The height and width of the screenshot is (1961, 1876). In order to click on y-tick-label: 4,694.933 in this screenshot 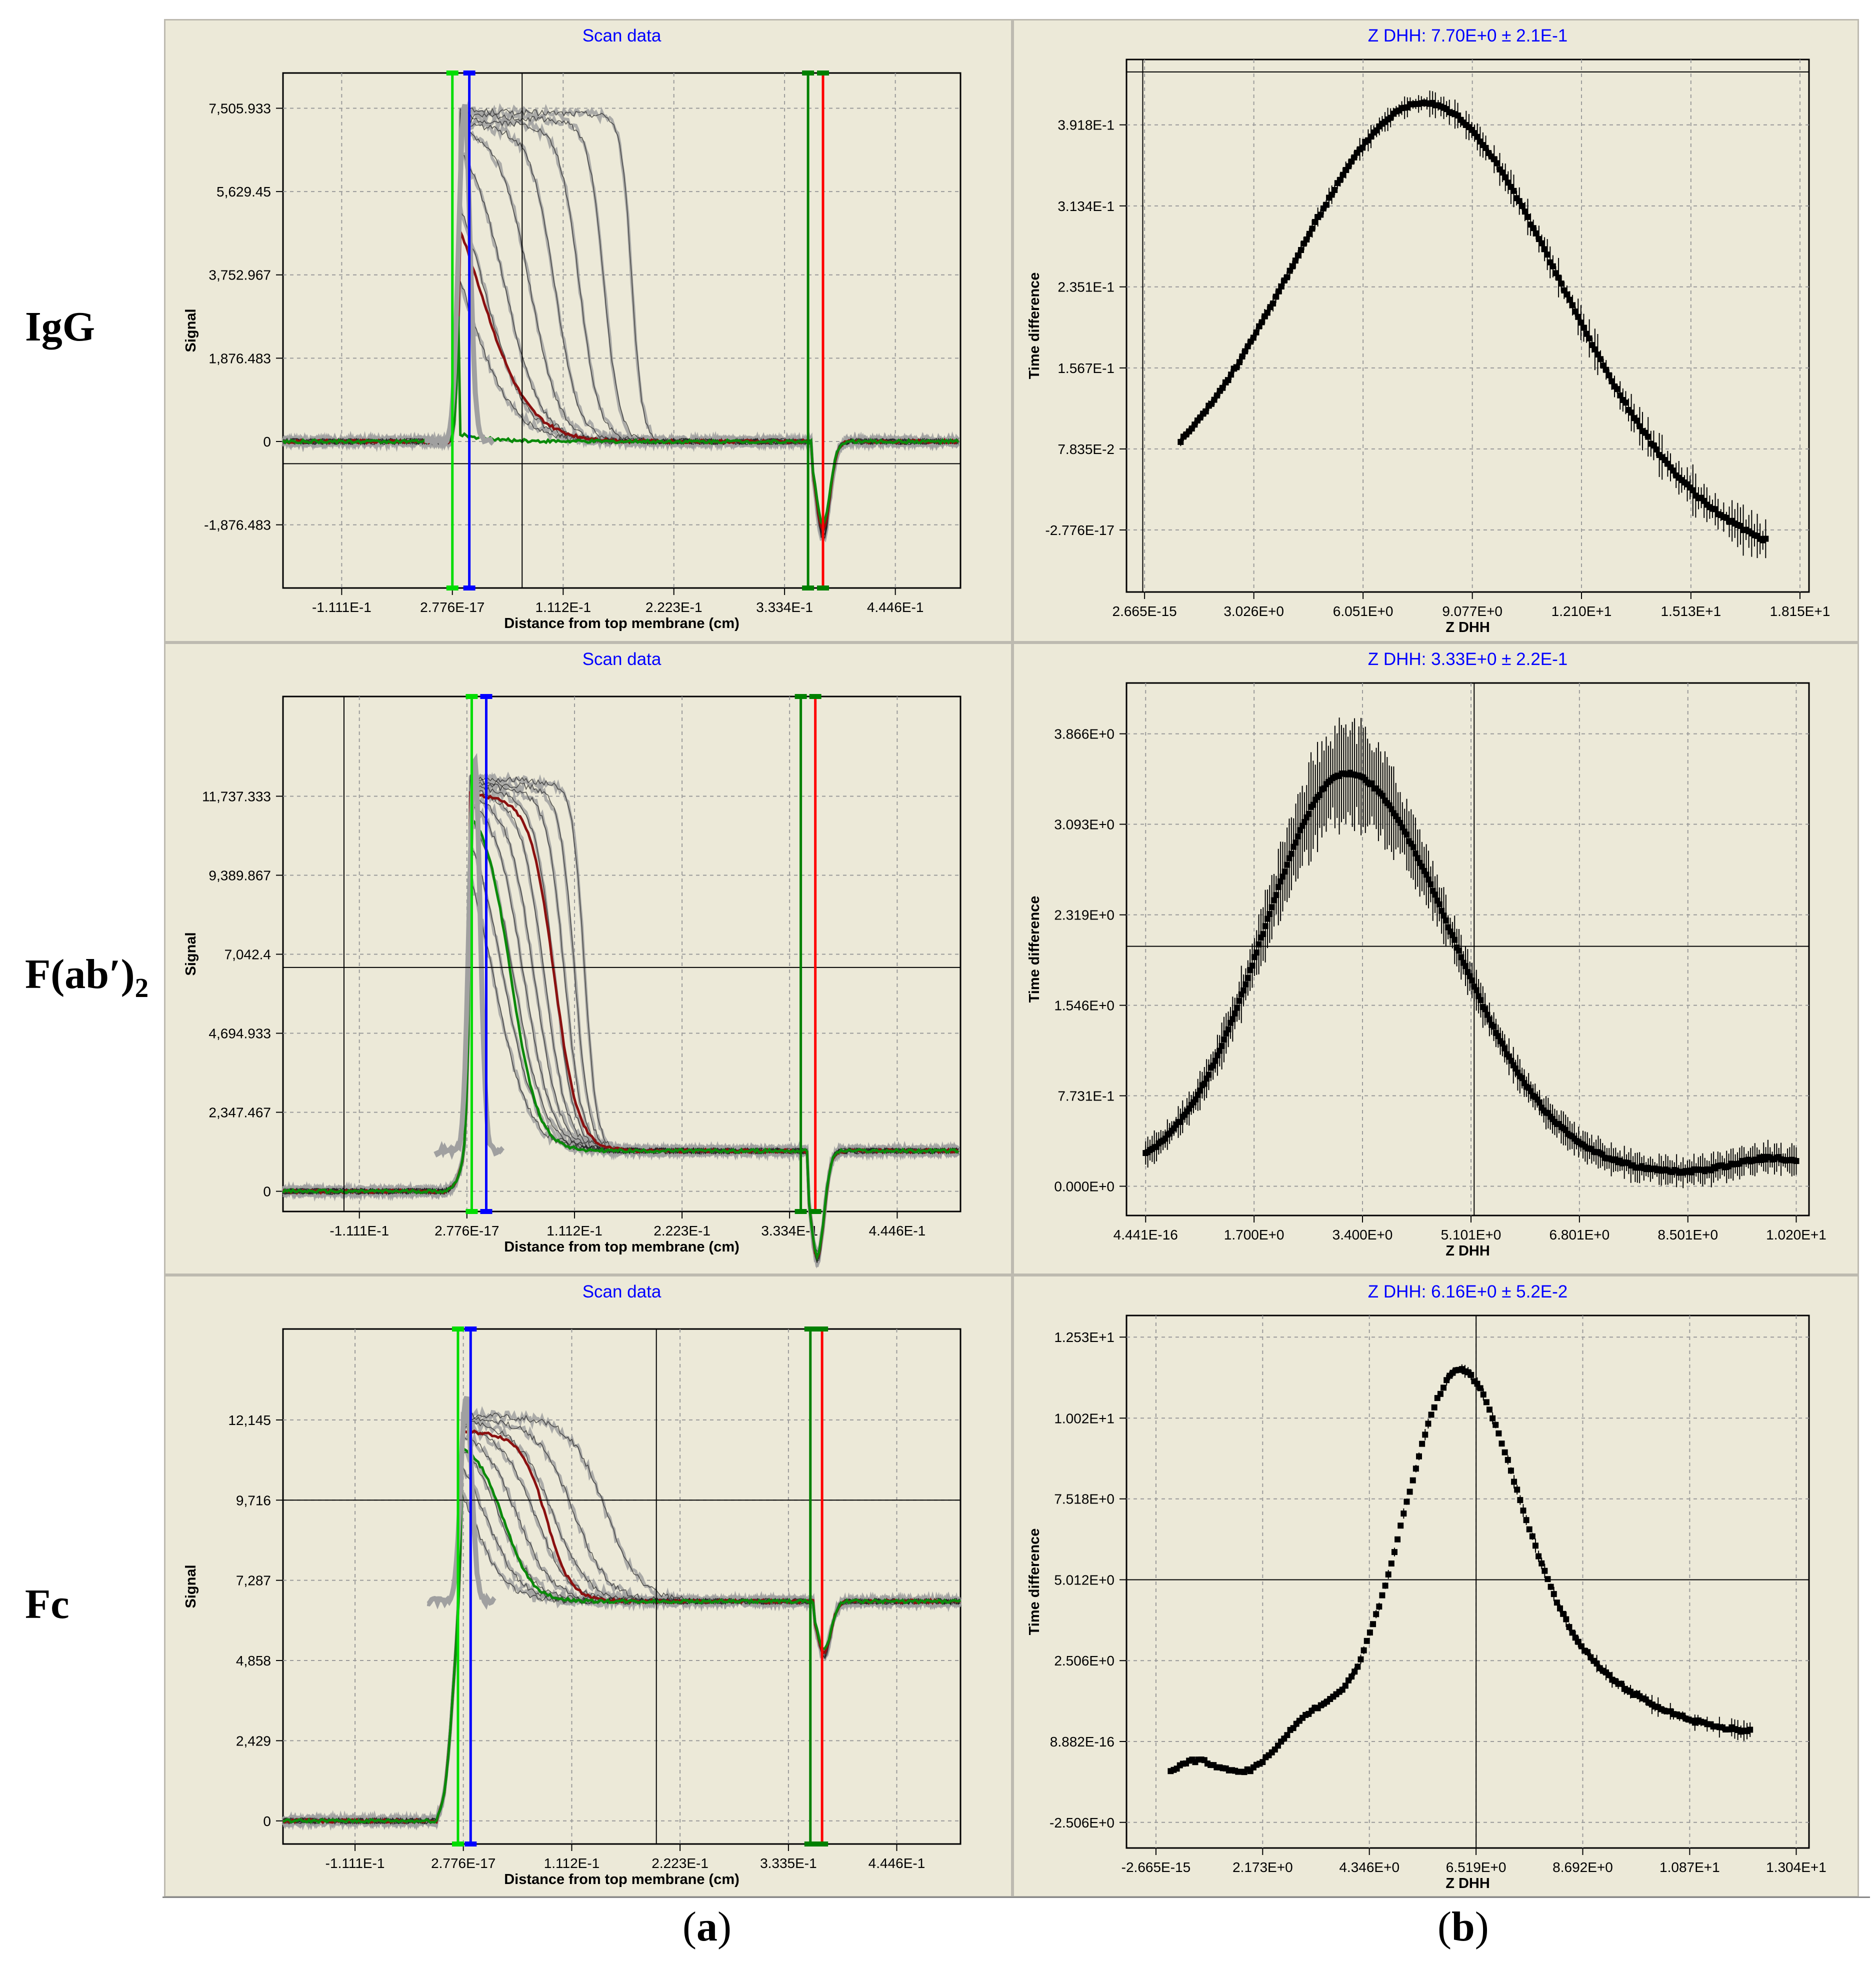, I will do `click(239, 1034)`.